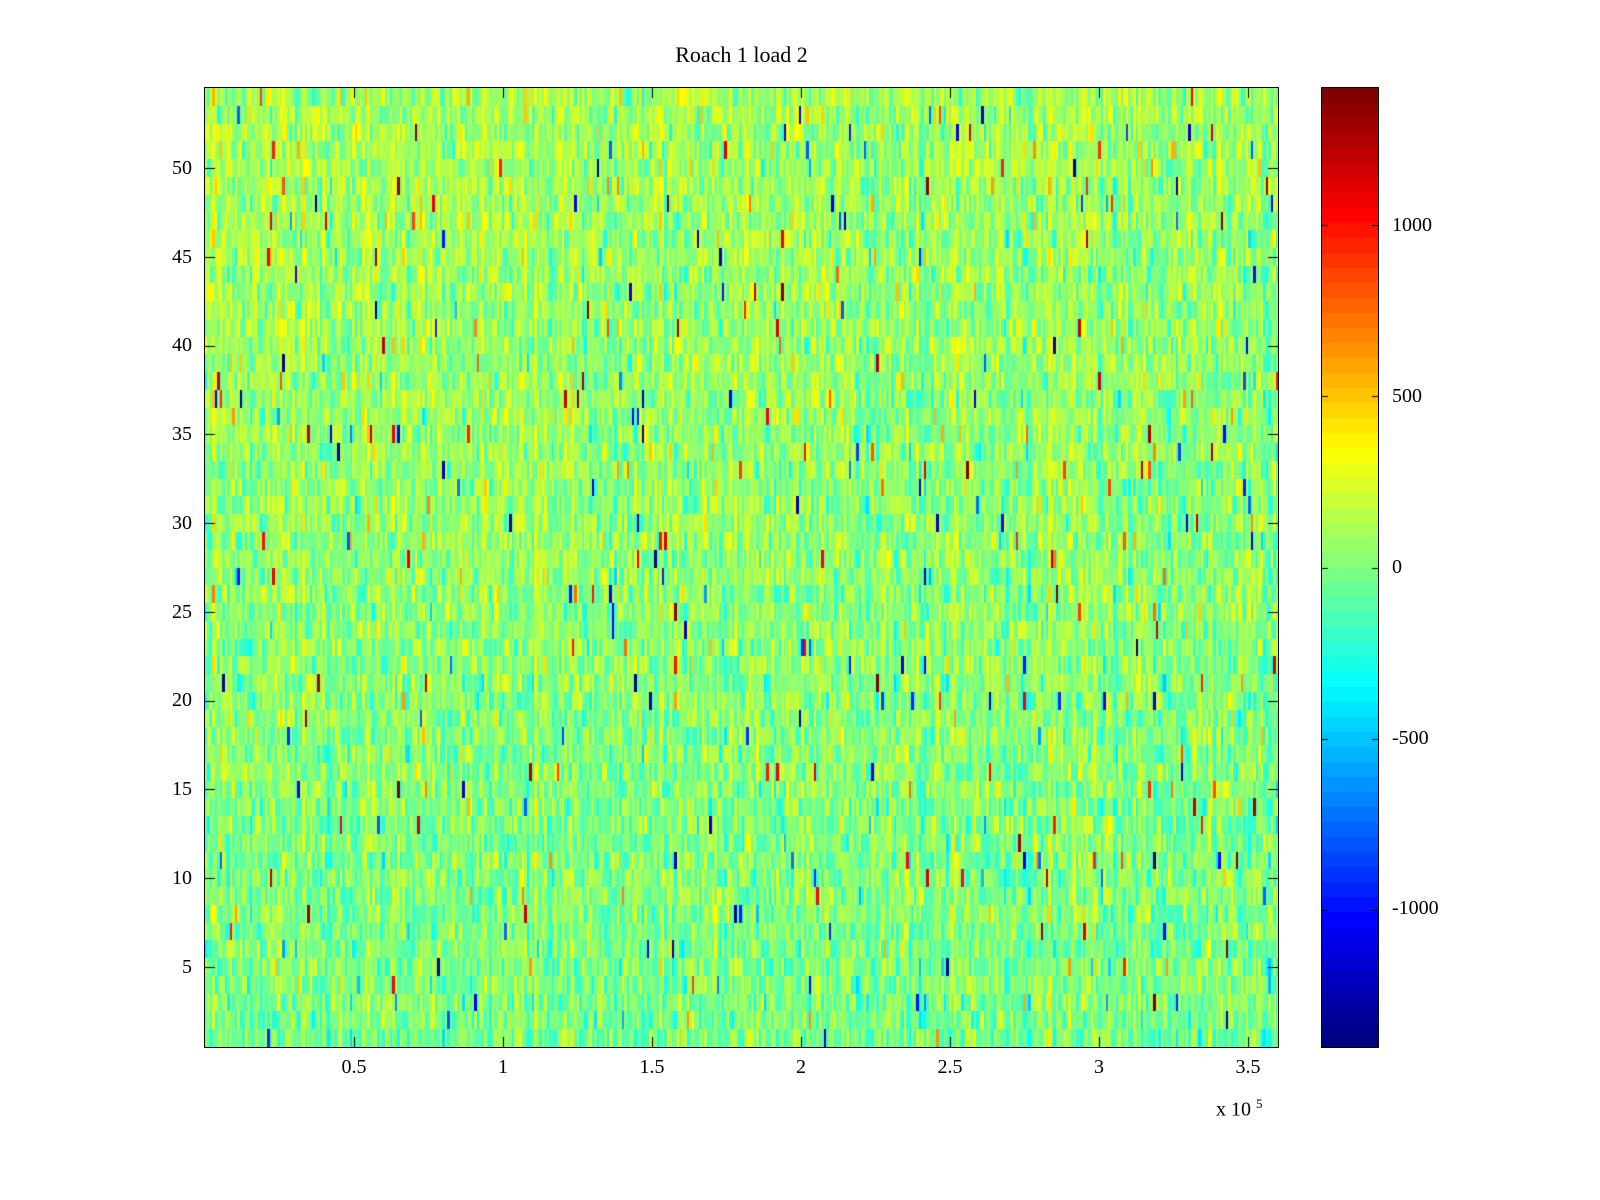  Describe the element at coordinates (182, 345) in the screenshot. I see `y-tick-label: 40` at that location.